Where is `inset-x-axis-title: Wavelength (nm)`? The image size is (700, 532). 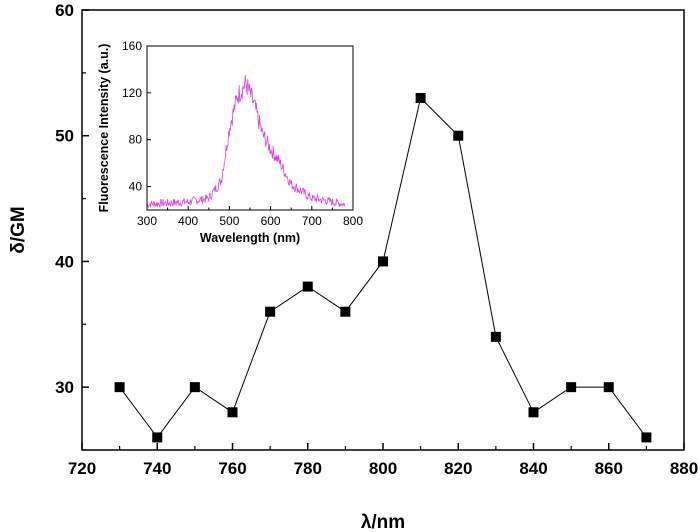 inset-x-axis-title: Wavelength (nm) is located at coordinates (250, 238).